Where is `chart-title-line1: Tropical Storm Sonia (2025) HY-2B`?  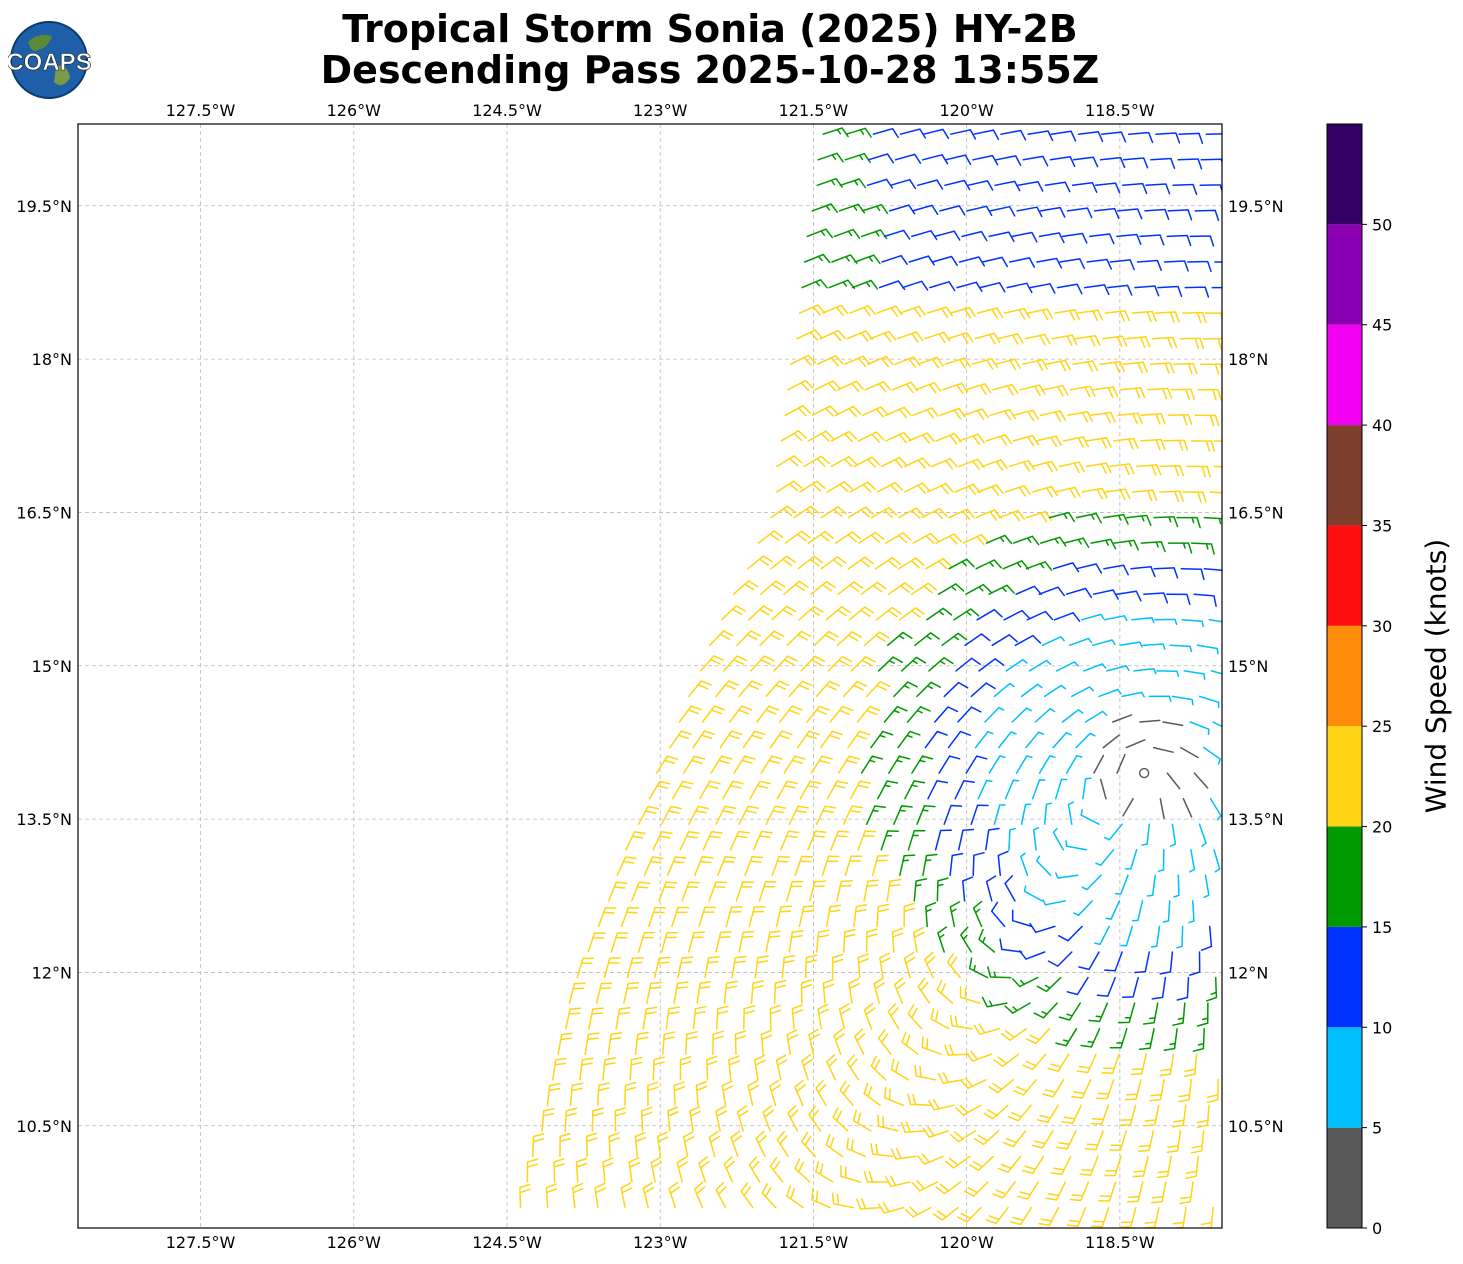 chart-title-line1: Tropical Storm Sonia (2025) HY-2B is located at coordinates (710, 29).